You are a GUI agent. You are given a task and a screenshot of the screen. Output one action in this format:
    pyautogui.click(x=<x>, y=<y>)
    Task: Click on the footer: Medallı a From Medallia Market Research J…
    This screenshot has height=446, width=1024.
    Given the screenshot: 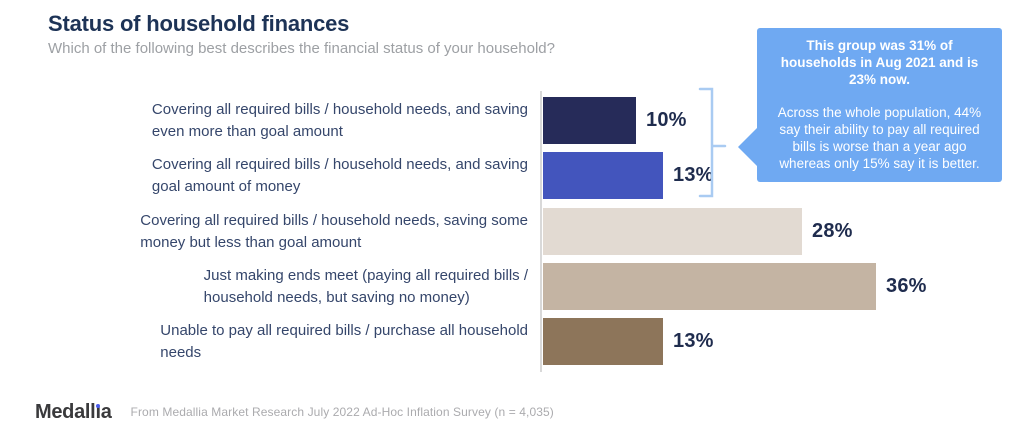 What is the action you would take?
    pyautogui.click(x=294, y=412)
    